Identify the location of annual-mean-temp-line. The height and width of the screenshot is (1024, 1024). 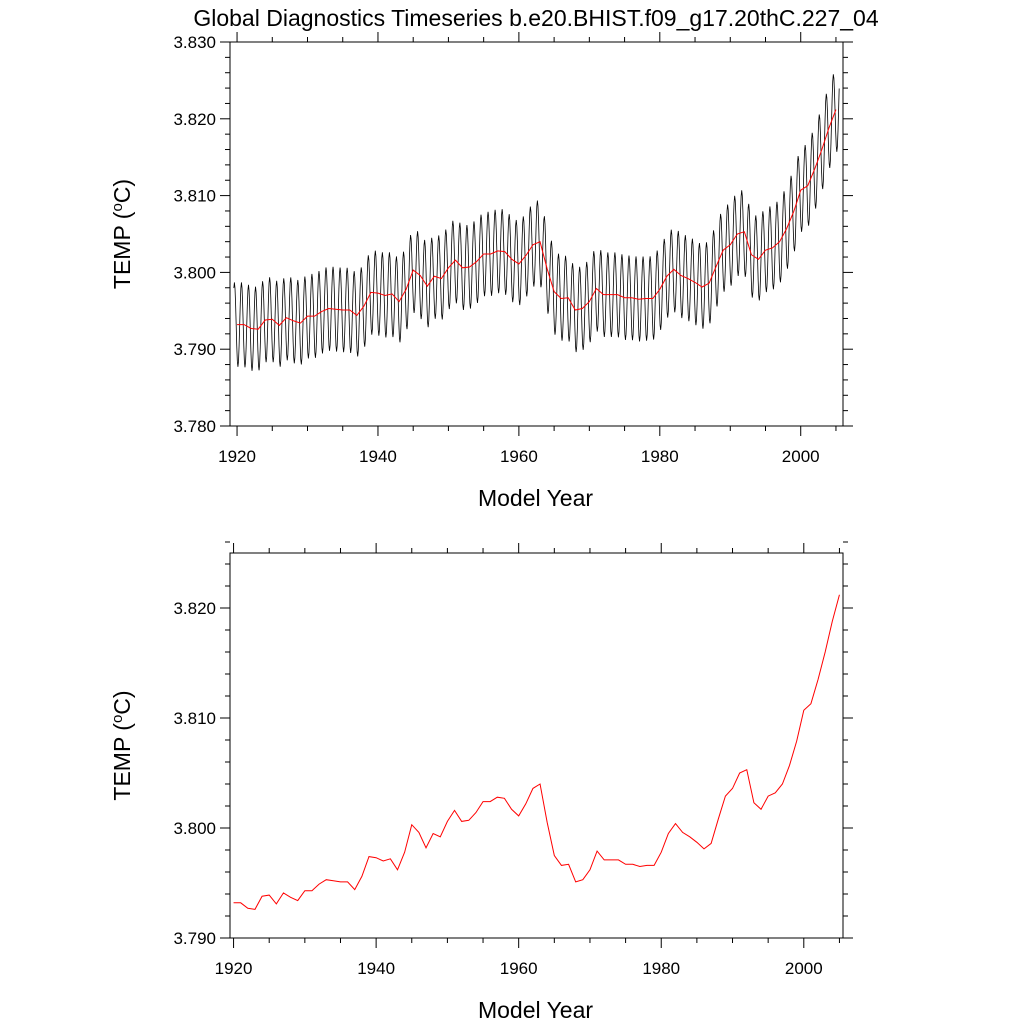
(537, 219).